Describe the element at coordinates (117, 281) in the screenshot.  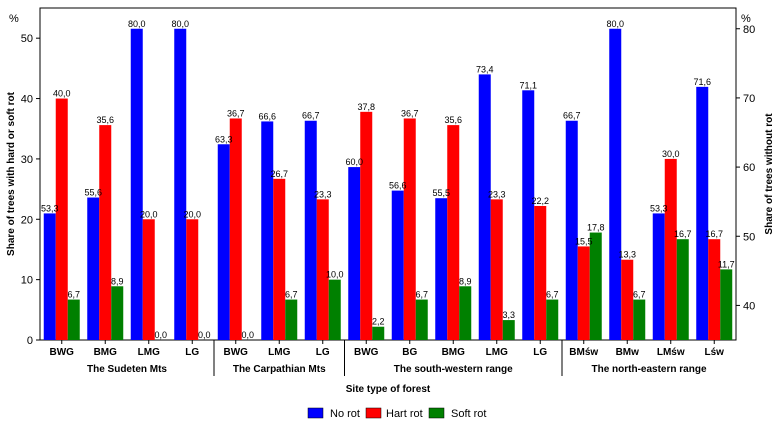
I see `label-soft-rot: 8,9` at that location.